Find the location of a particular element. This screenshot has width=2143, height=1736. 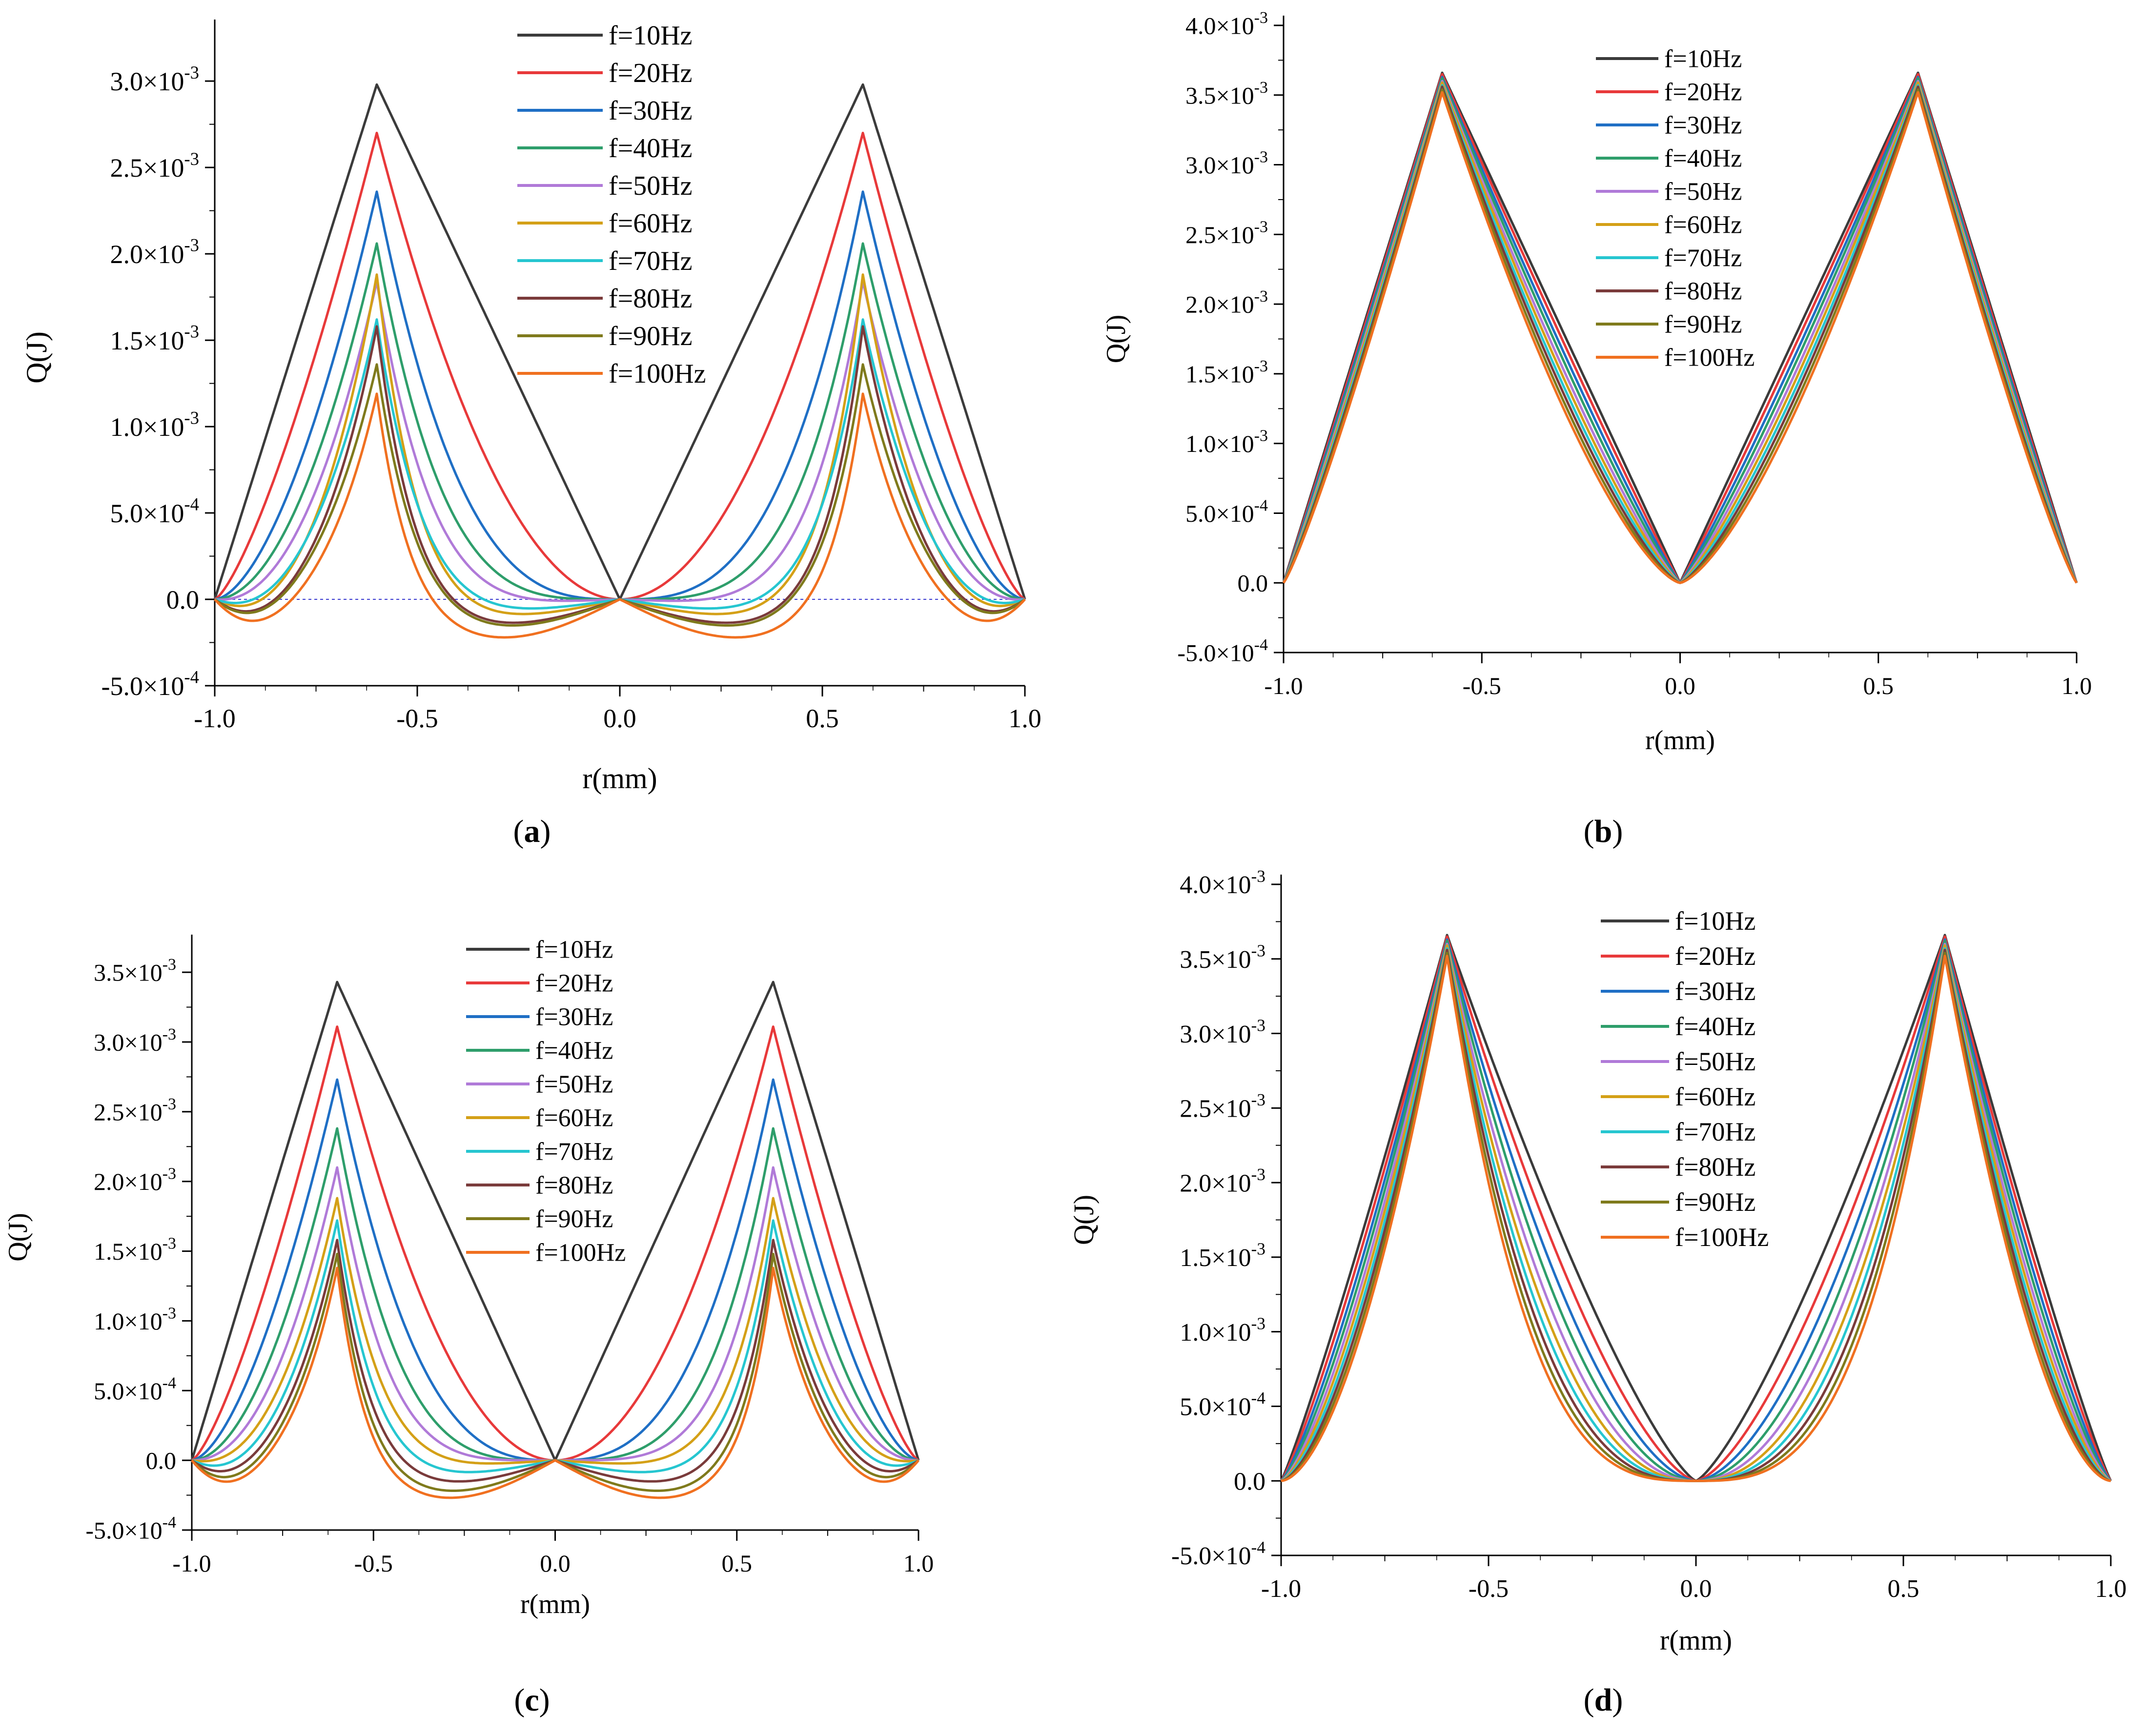

series-line-f80hz is located at coordinates (555, 1361).